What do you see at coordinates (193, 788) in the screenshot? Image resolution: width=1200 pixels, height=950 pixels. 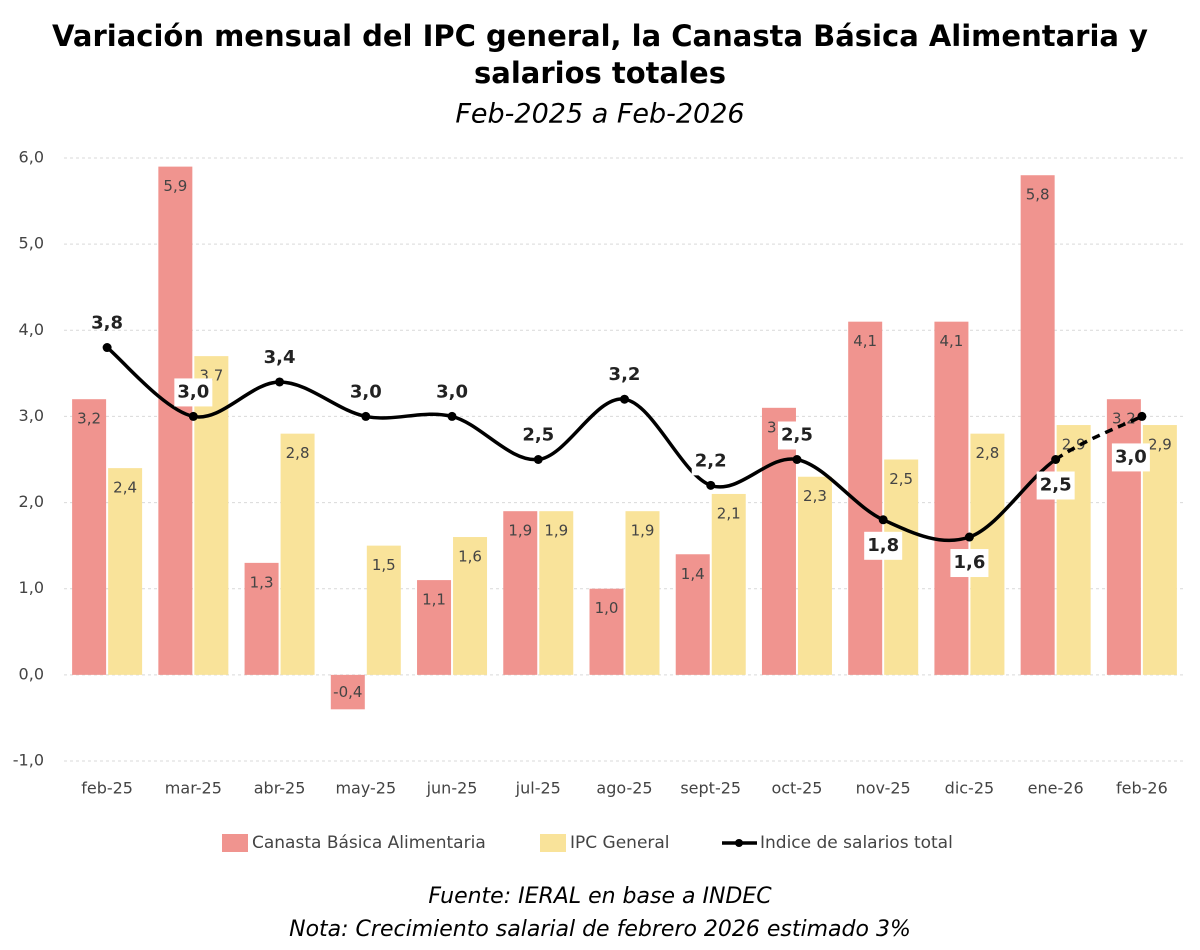 I see `x-tick-label: mar-25` at bounding box center [193, 788].